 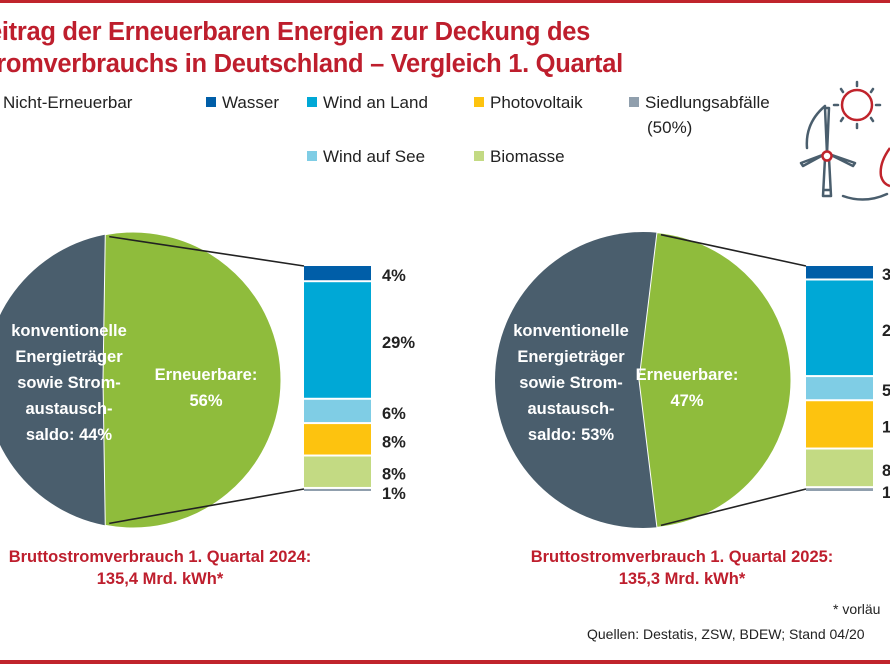 What do you see at coordinates (865, 196) in the screenshot?
I see `arc-bottom-icon` at bounding box center [865, 196].